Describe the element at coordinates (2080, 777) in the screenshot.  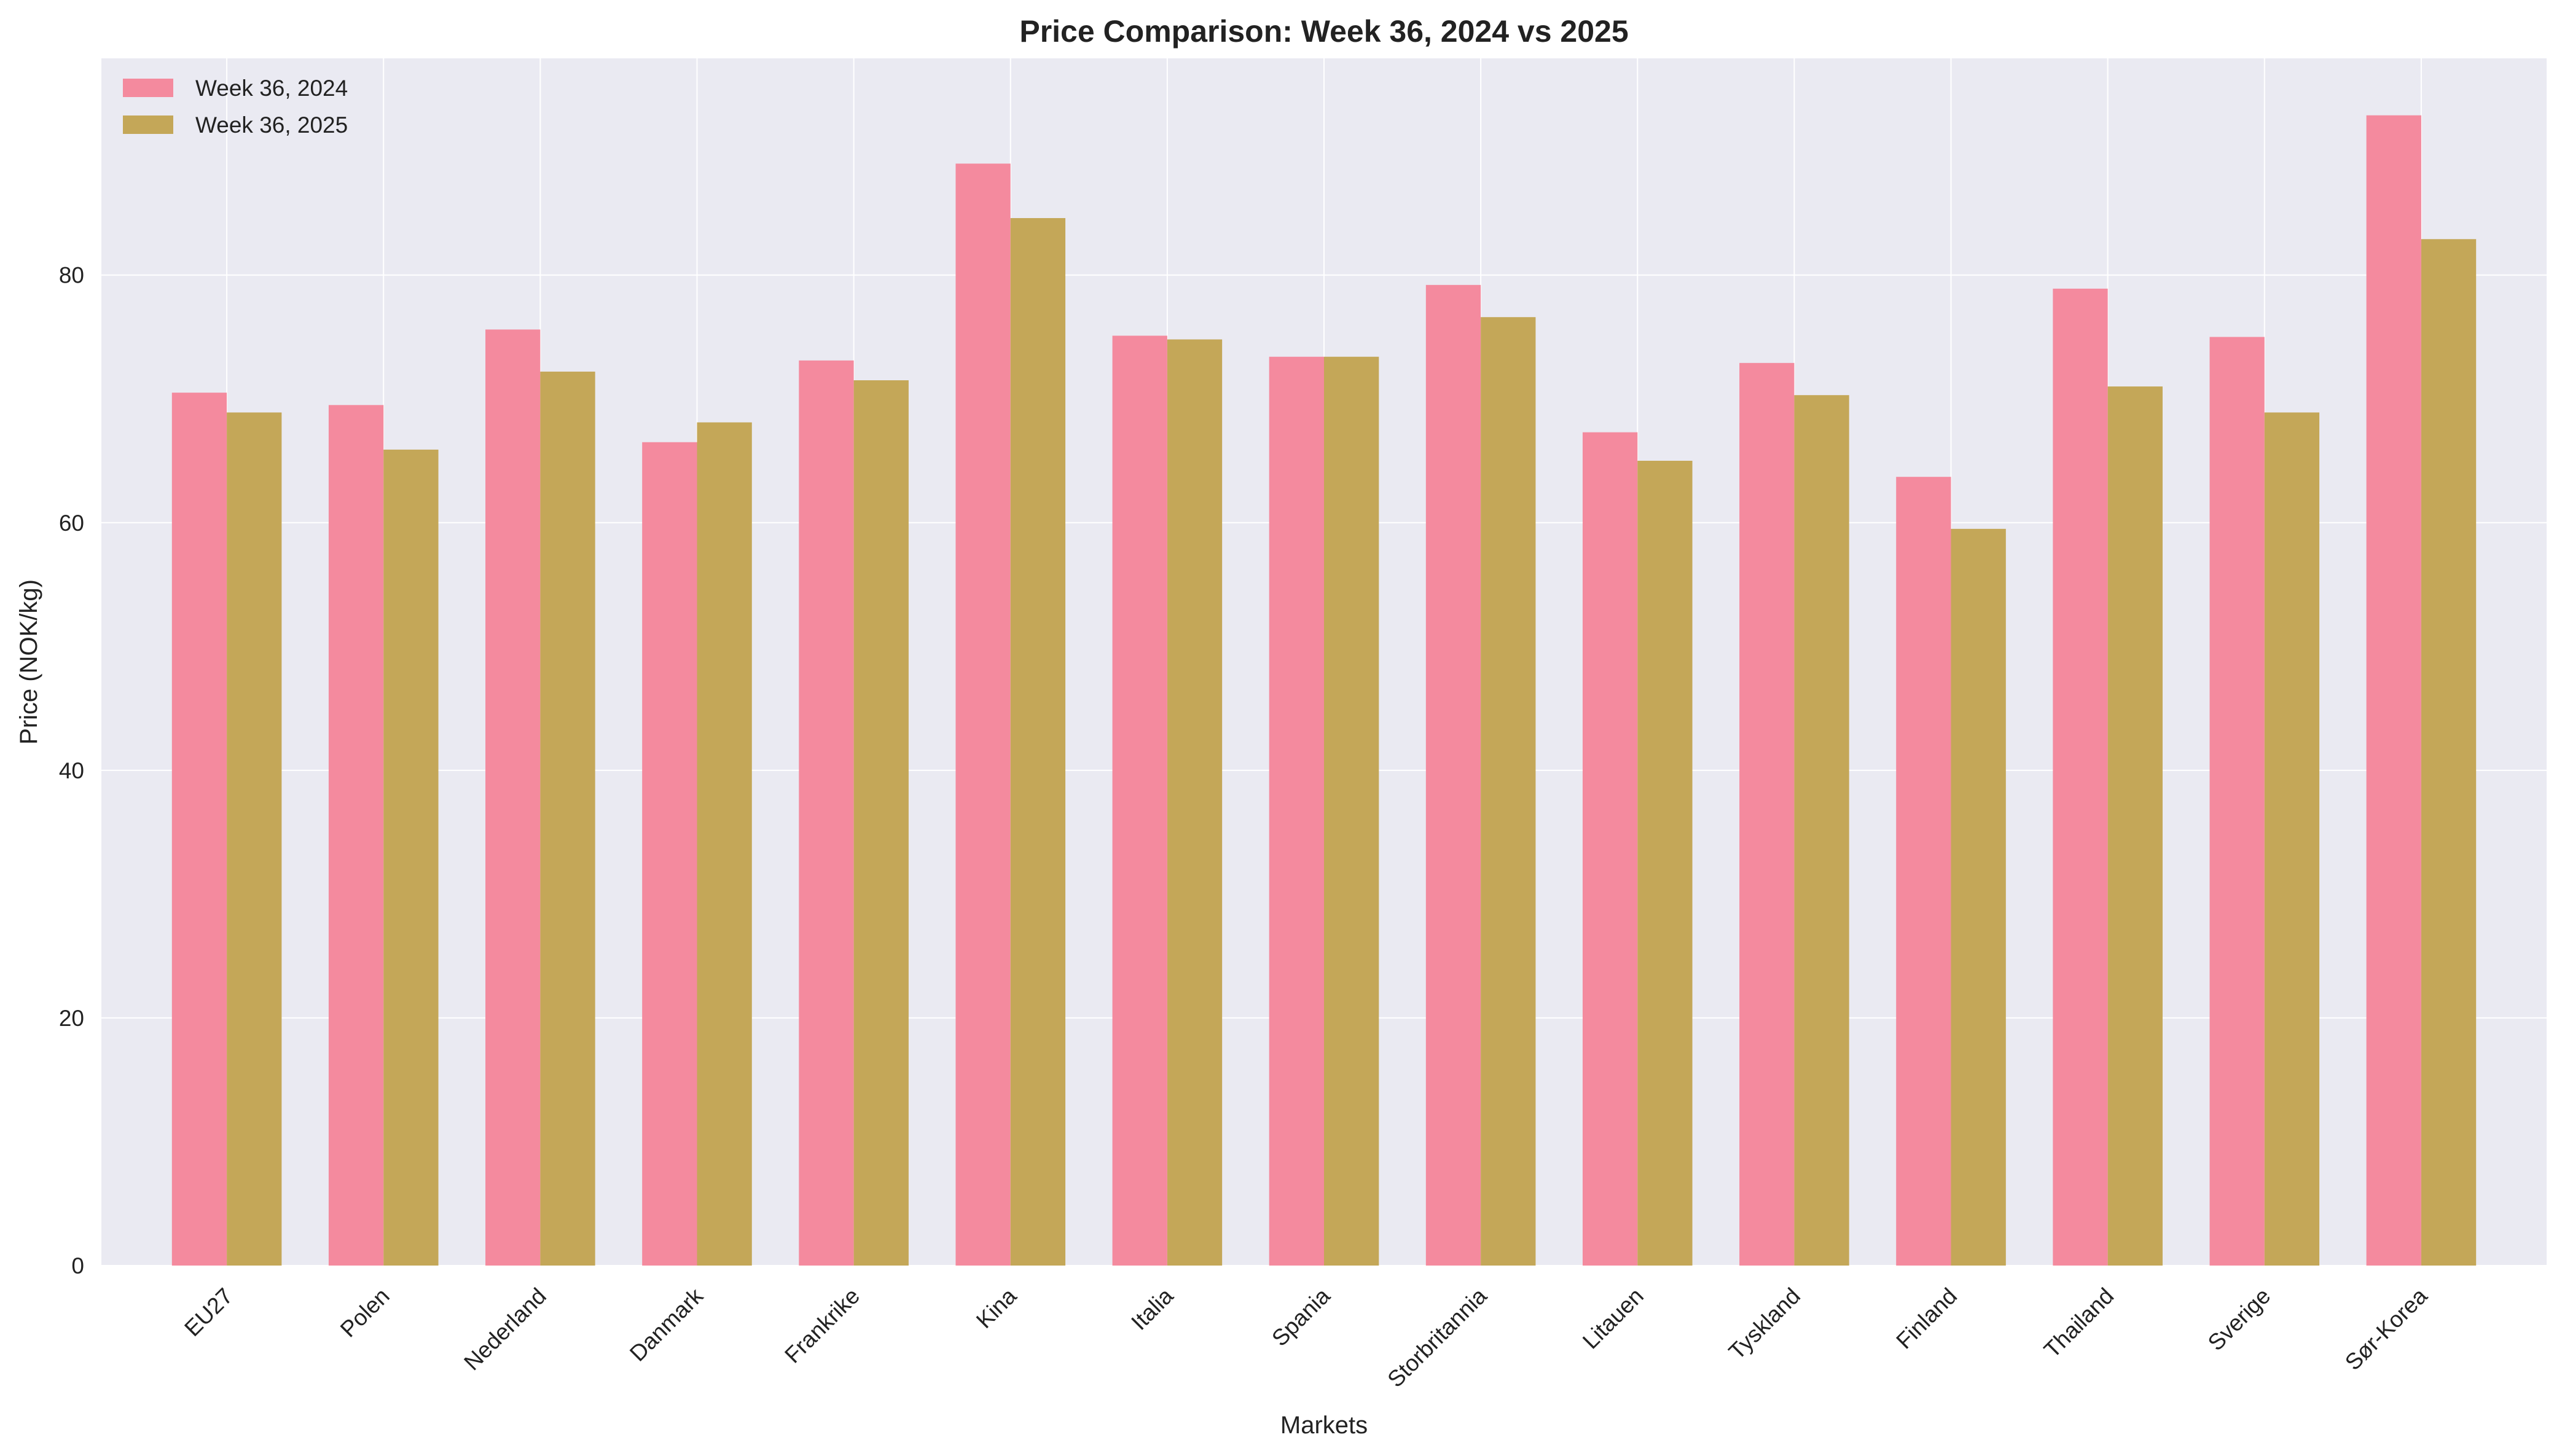
I see `bar-2024-thailand` at that location.